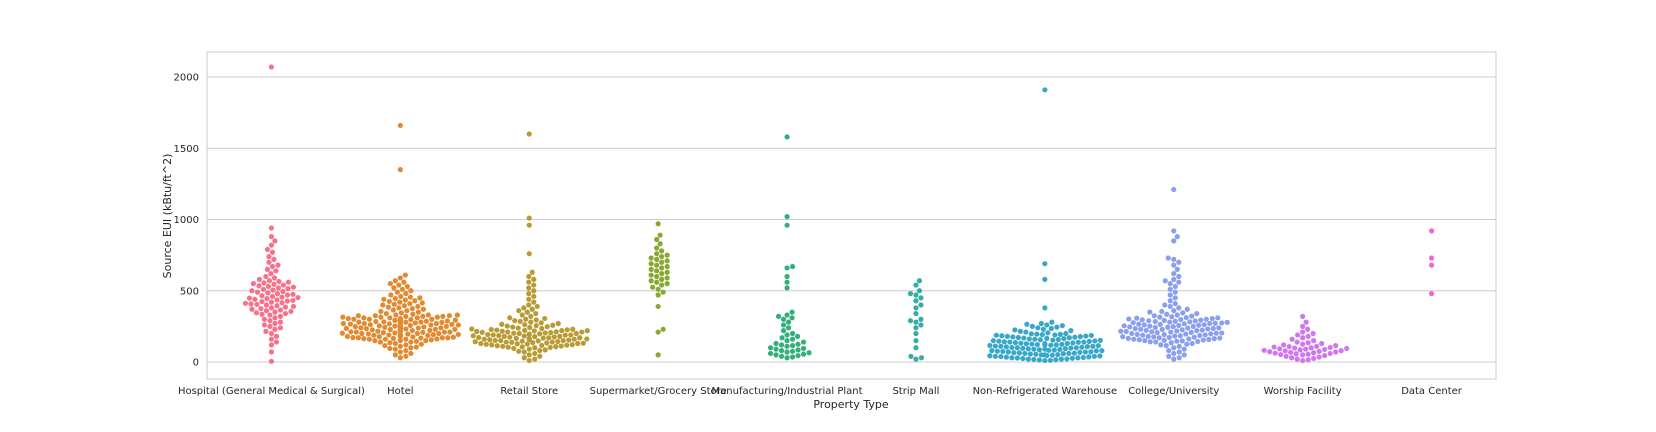 This screenshot has width=1656, height=432. What do you see at coordinates (1173, 391) in the screenshot?
I see `x-tick-label: College/University` at bounding box center [1173, 391].